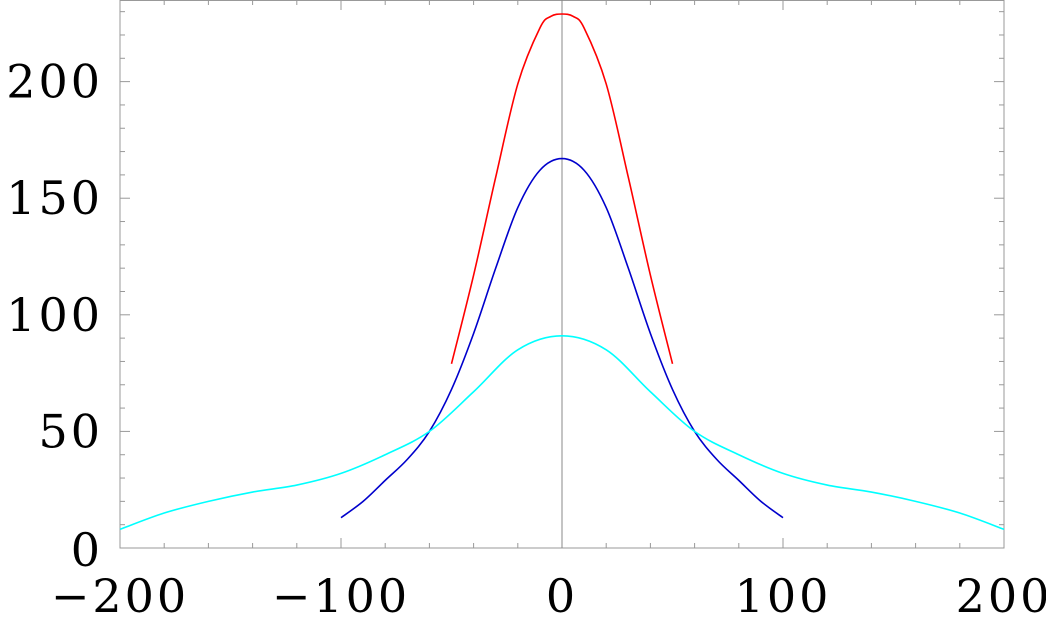 The height and width of the screenshot is (622, 1046). I want to click on y-tick-label: 50, so click(70, 431).